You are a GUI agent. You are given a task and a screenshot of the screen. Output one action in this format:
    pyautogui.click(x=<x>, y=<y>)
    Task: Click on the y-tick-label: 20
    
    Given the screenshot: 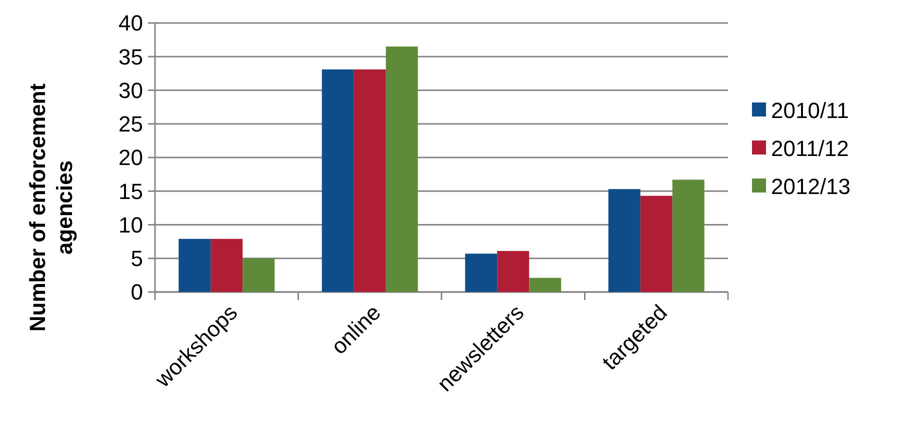 What is the action you would take?
    pyautogui.click(x=130, y=157)
    